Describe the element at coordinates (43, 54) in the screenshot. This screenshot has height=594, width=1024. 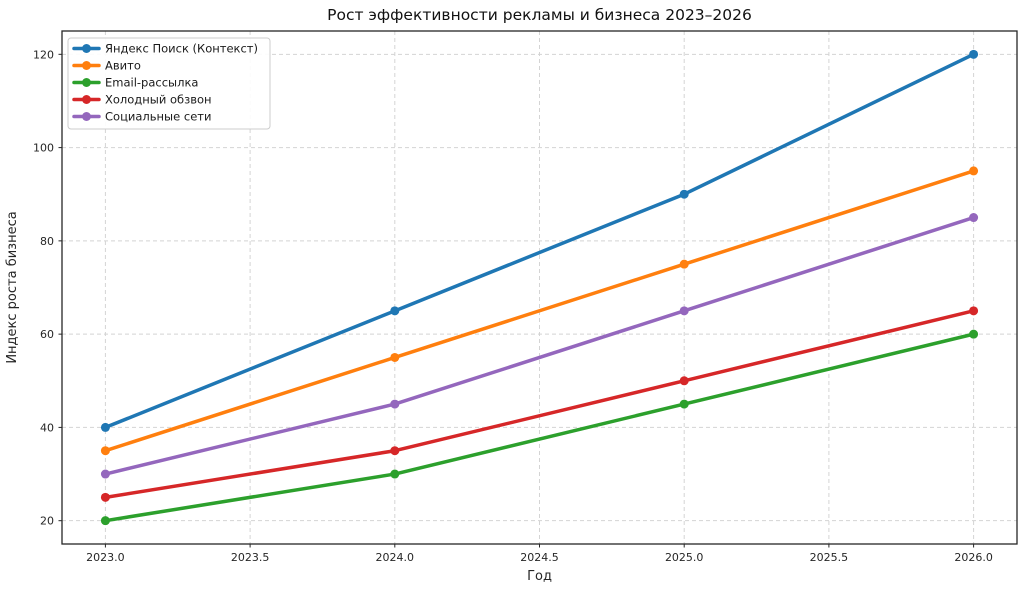
I see `y-tick-label: 120` at that location.